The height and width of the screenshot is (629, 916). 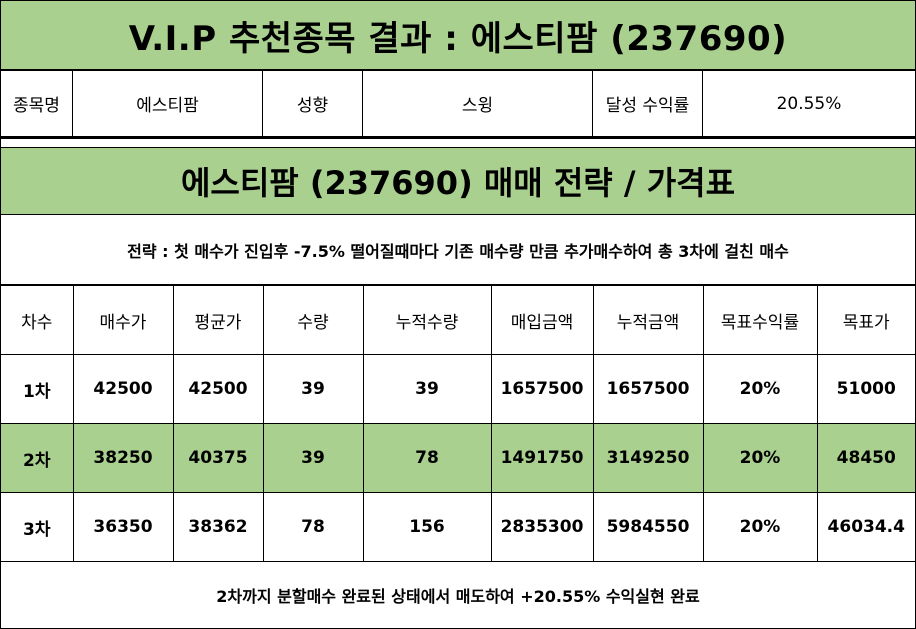 I want to click on table-cell: 48450, so click(x=865, y=458).